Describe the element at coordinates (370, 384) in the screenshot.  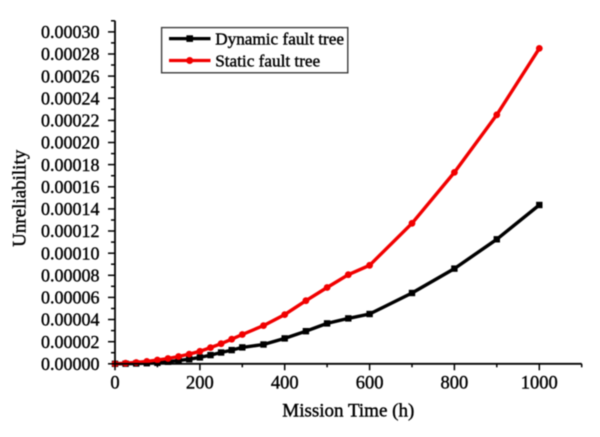
I see `svg-text: 600` at that location.